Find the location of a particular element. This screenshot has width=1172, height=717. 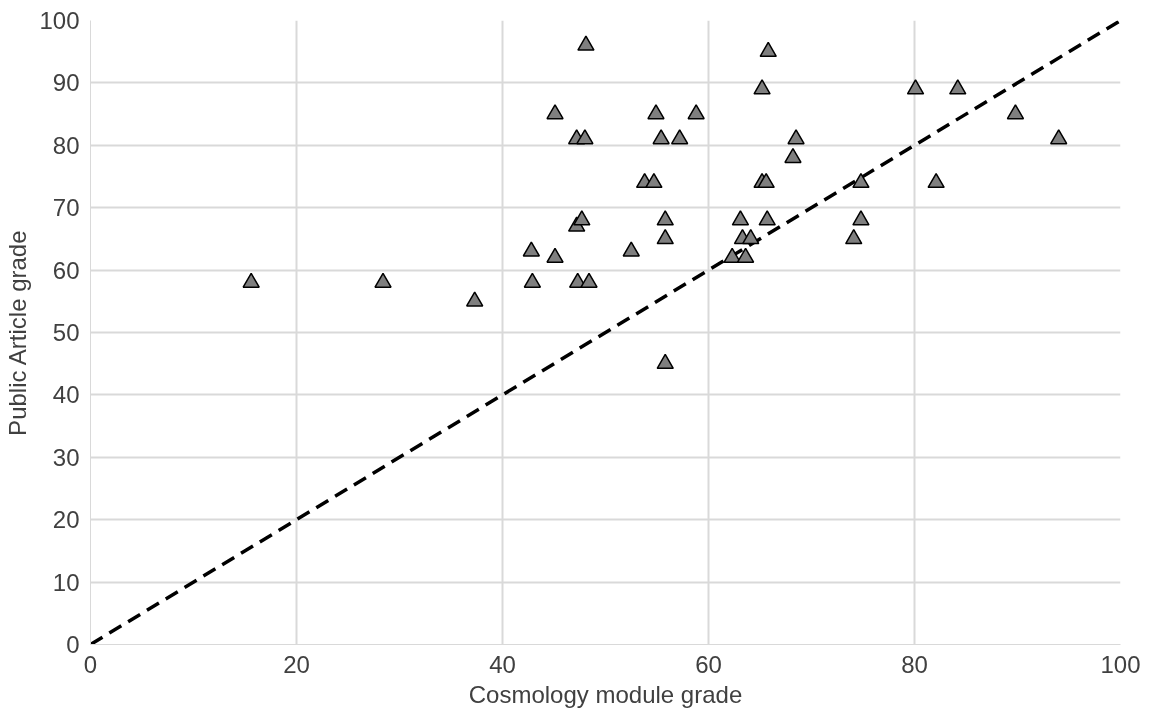

y-tick-label: 90 is located at coordinates (66, 83).